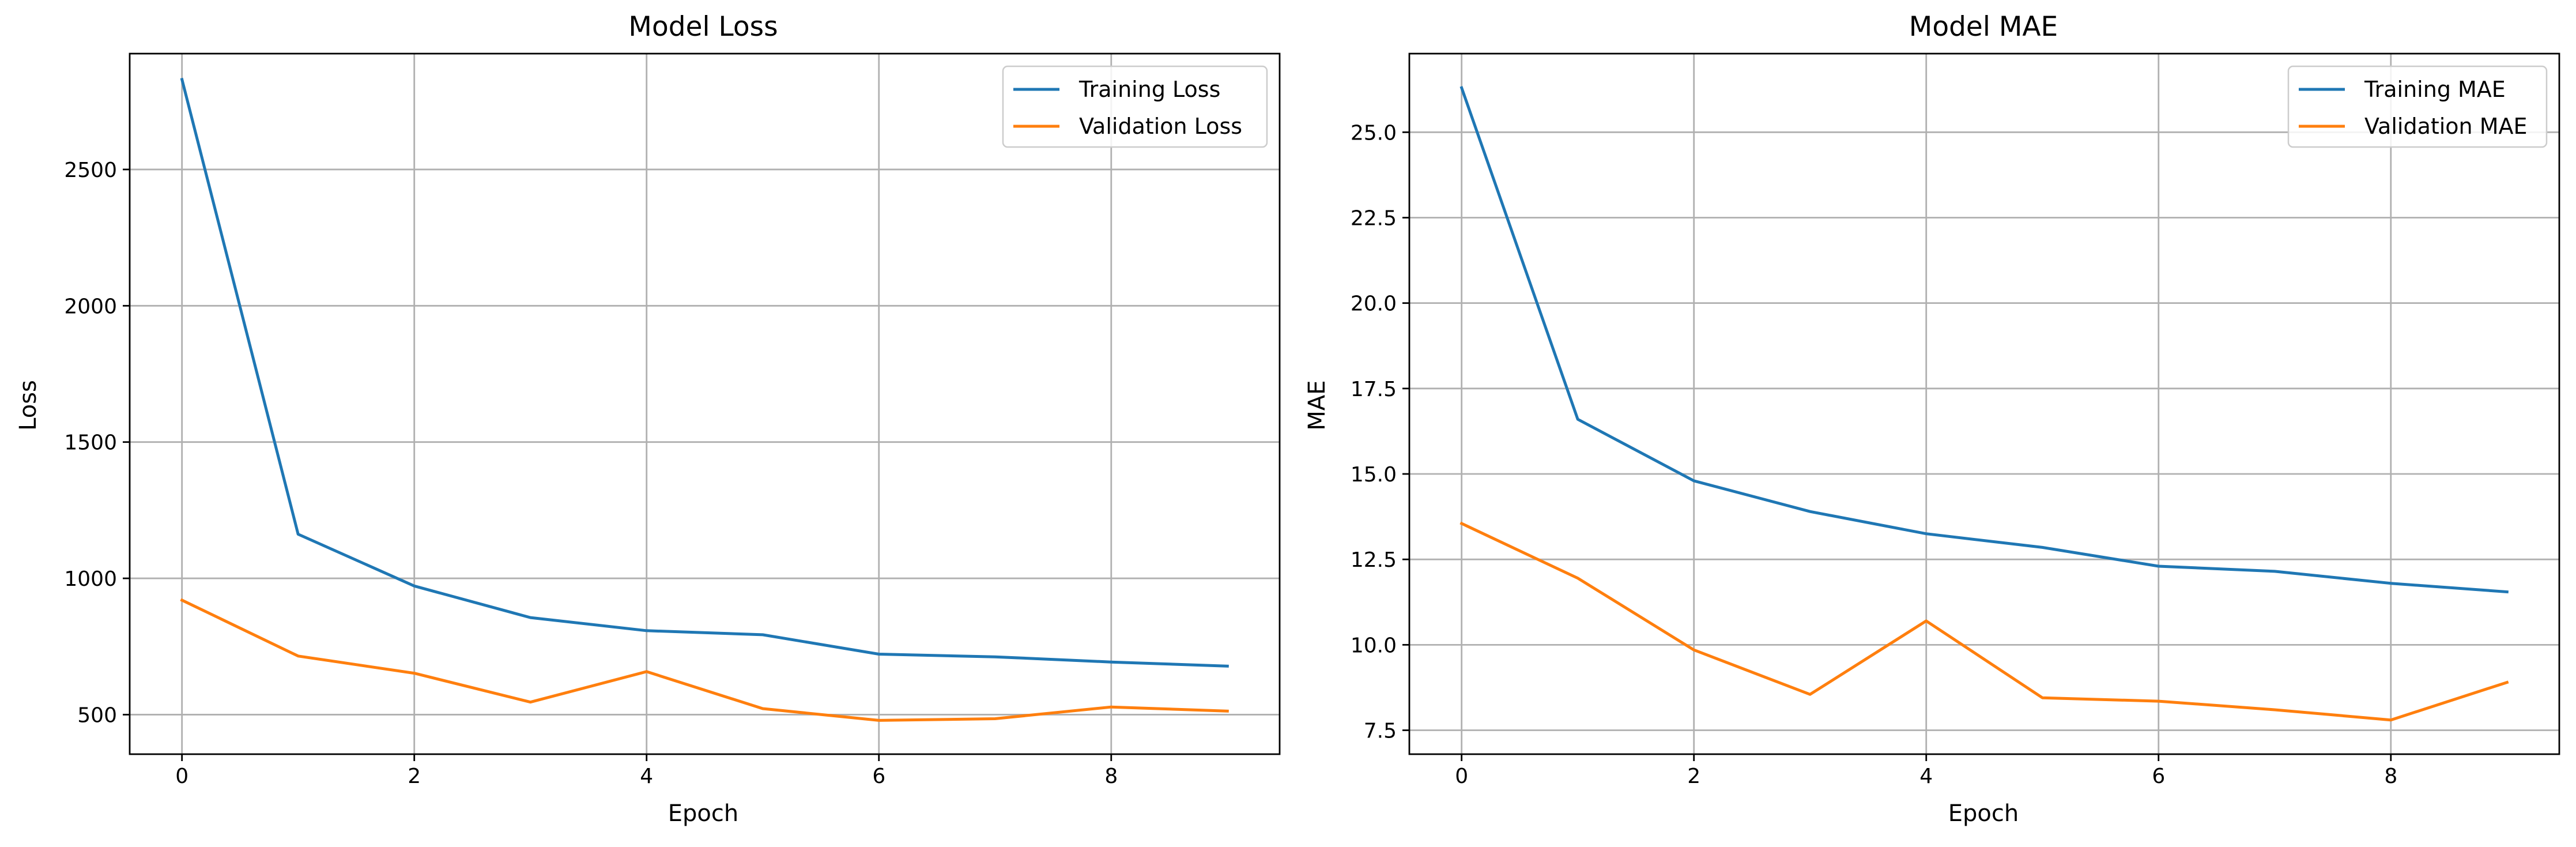 The width and height of the screenshot is (2576, 847). Describe the element at coordinates (90, 306) in the screenshot. I see `loss-ytick-label-3: 2000` at that location.